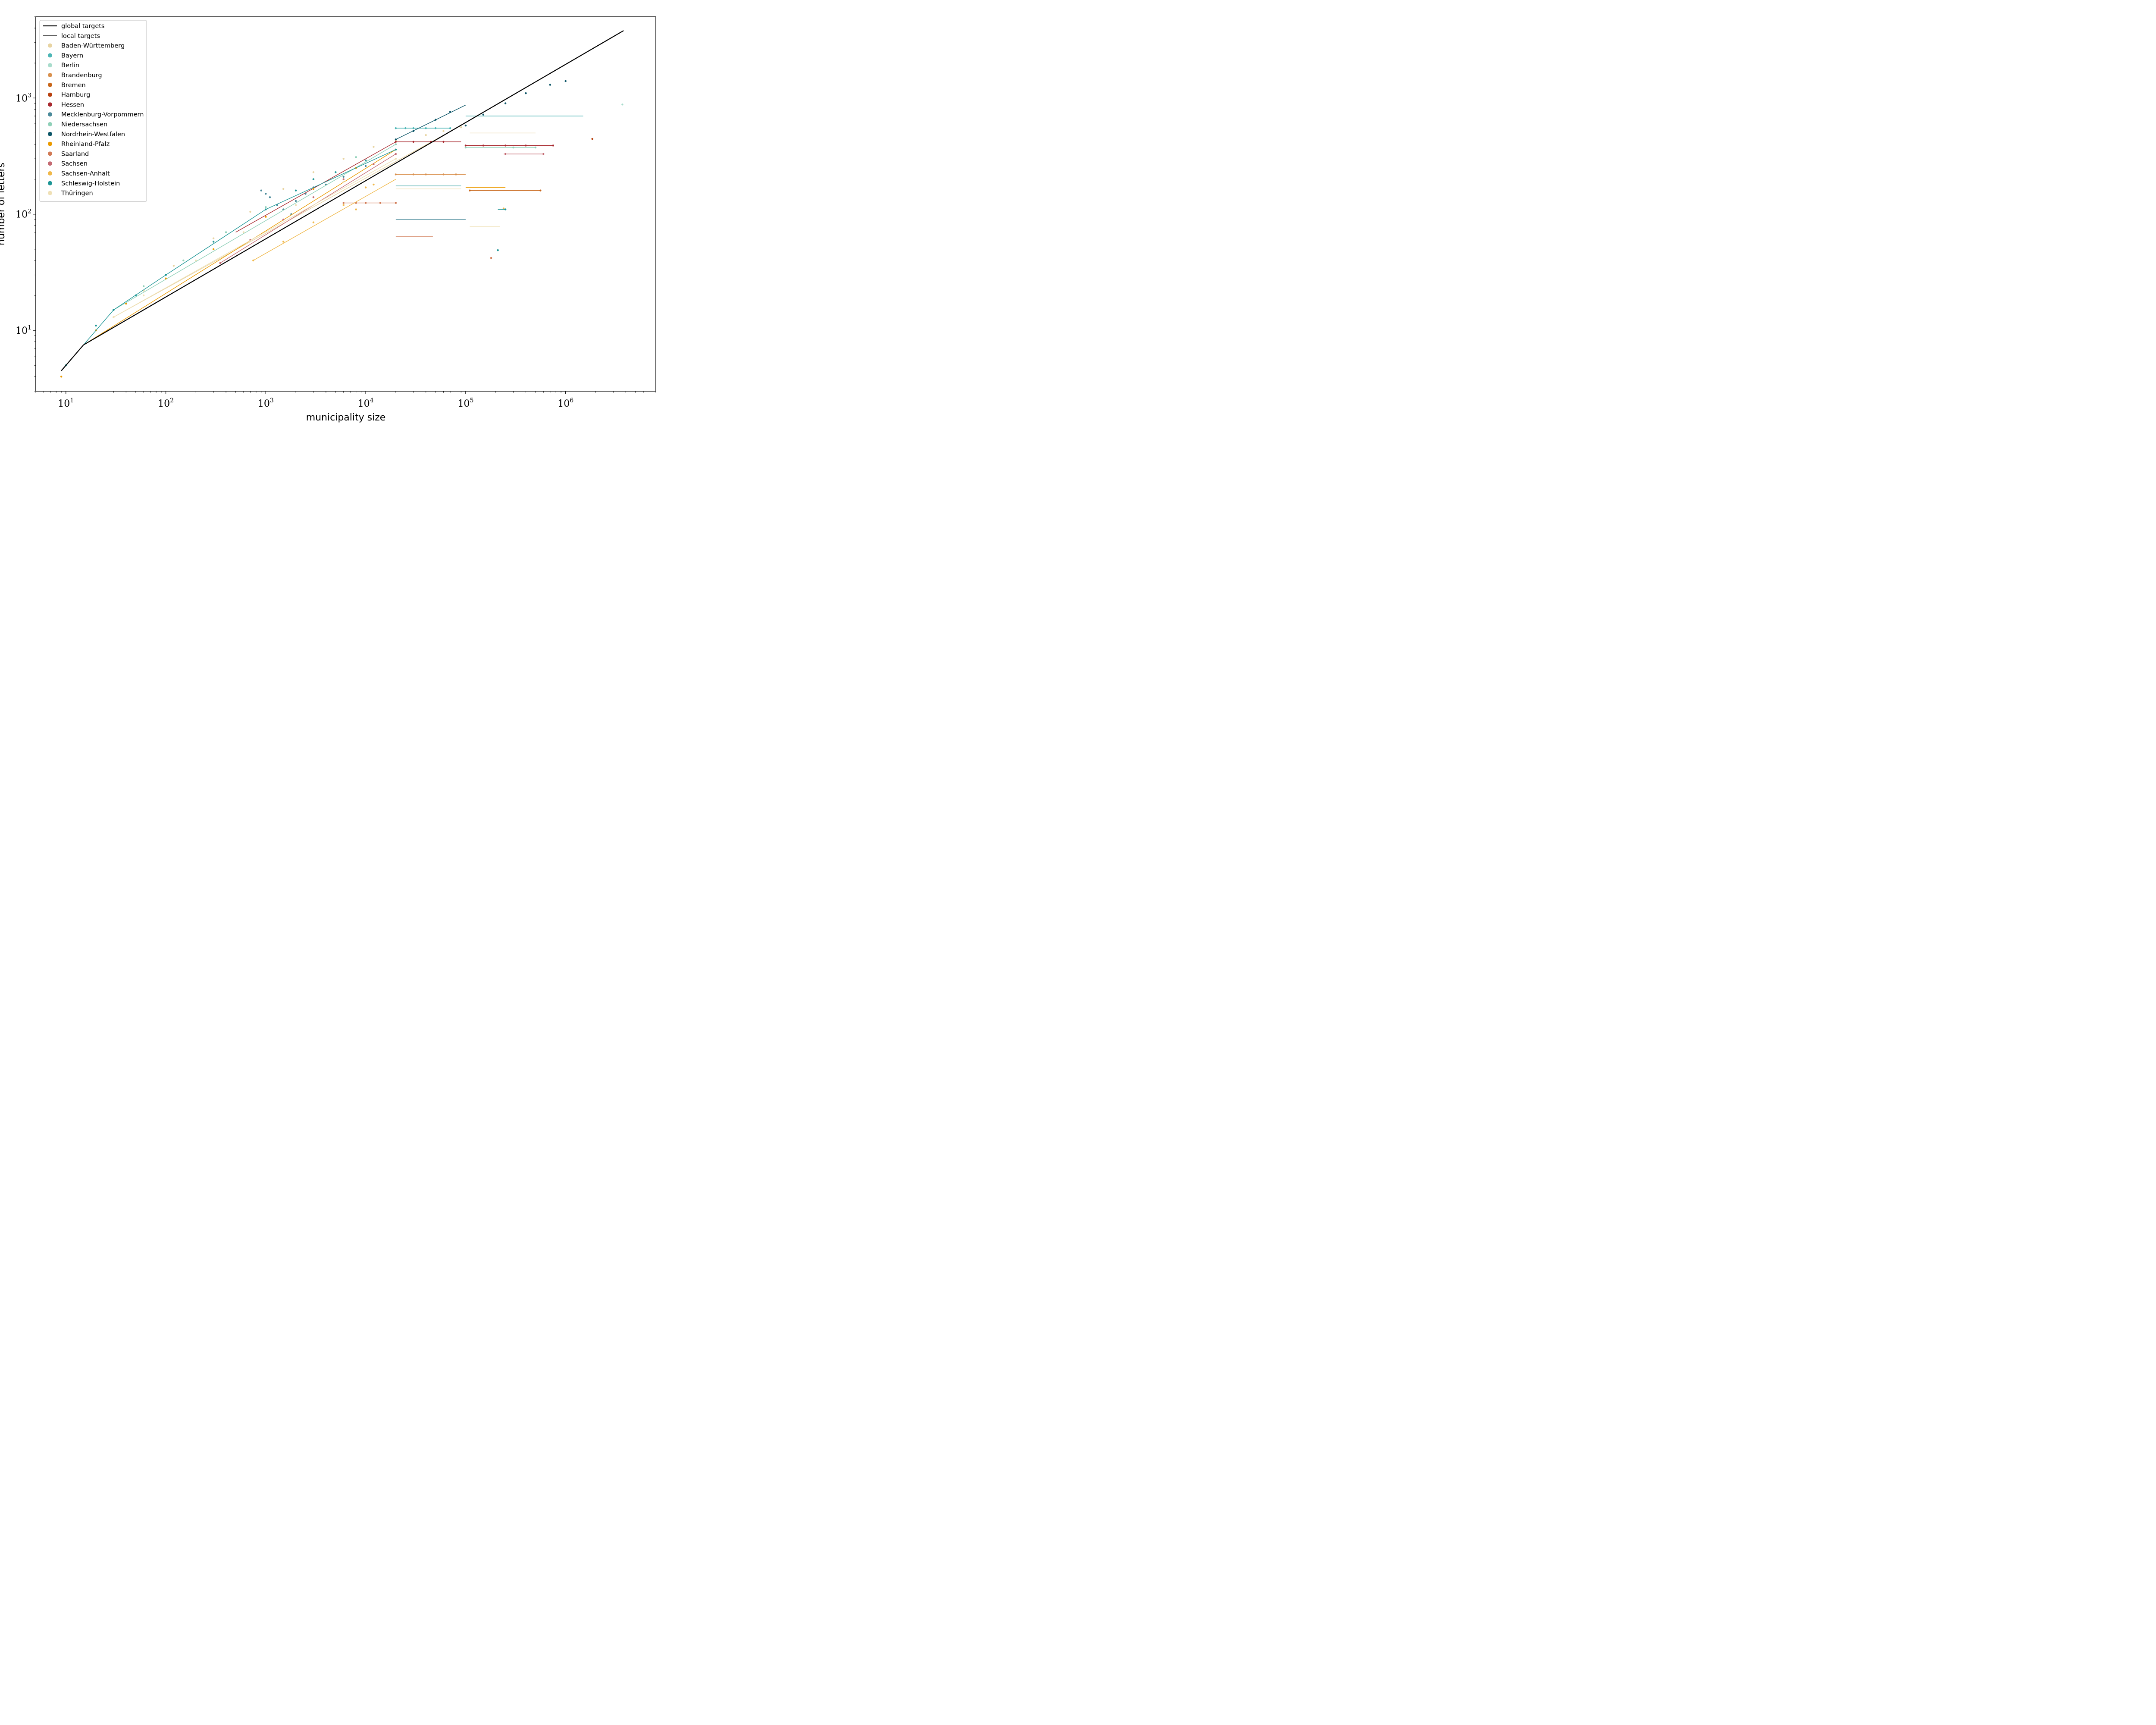 This screenshot has height=1725, width=2156. I want to click on series-baden-w-rttemberg, so click(324, 222).